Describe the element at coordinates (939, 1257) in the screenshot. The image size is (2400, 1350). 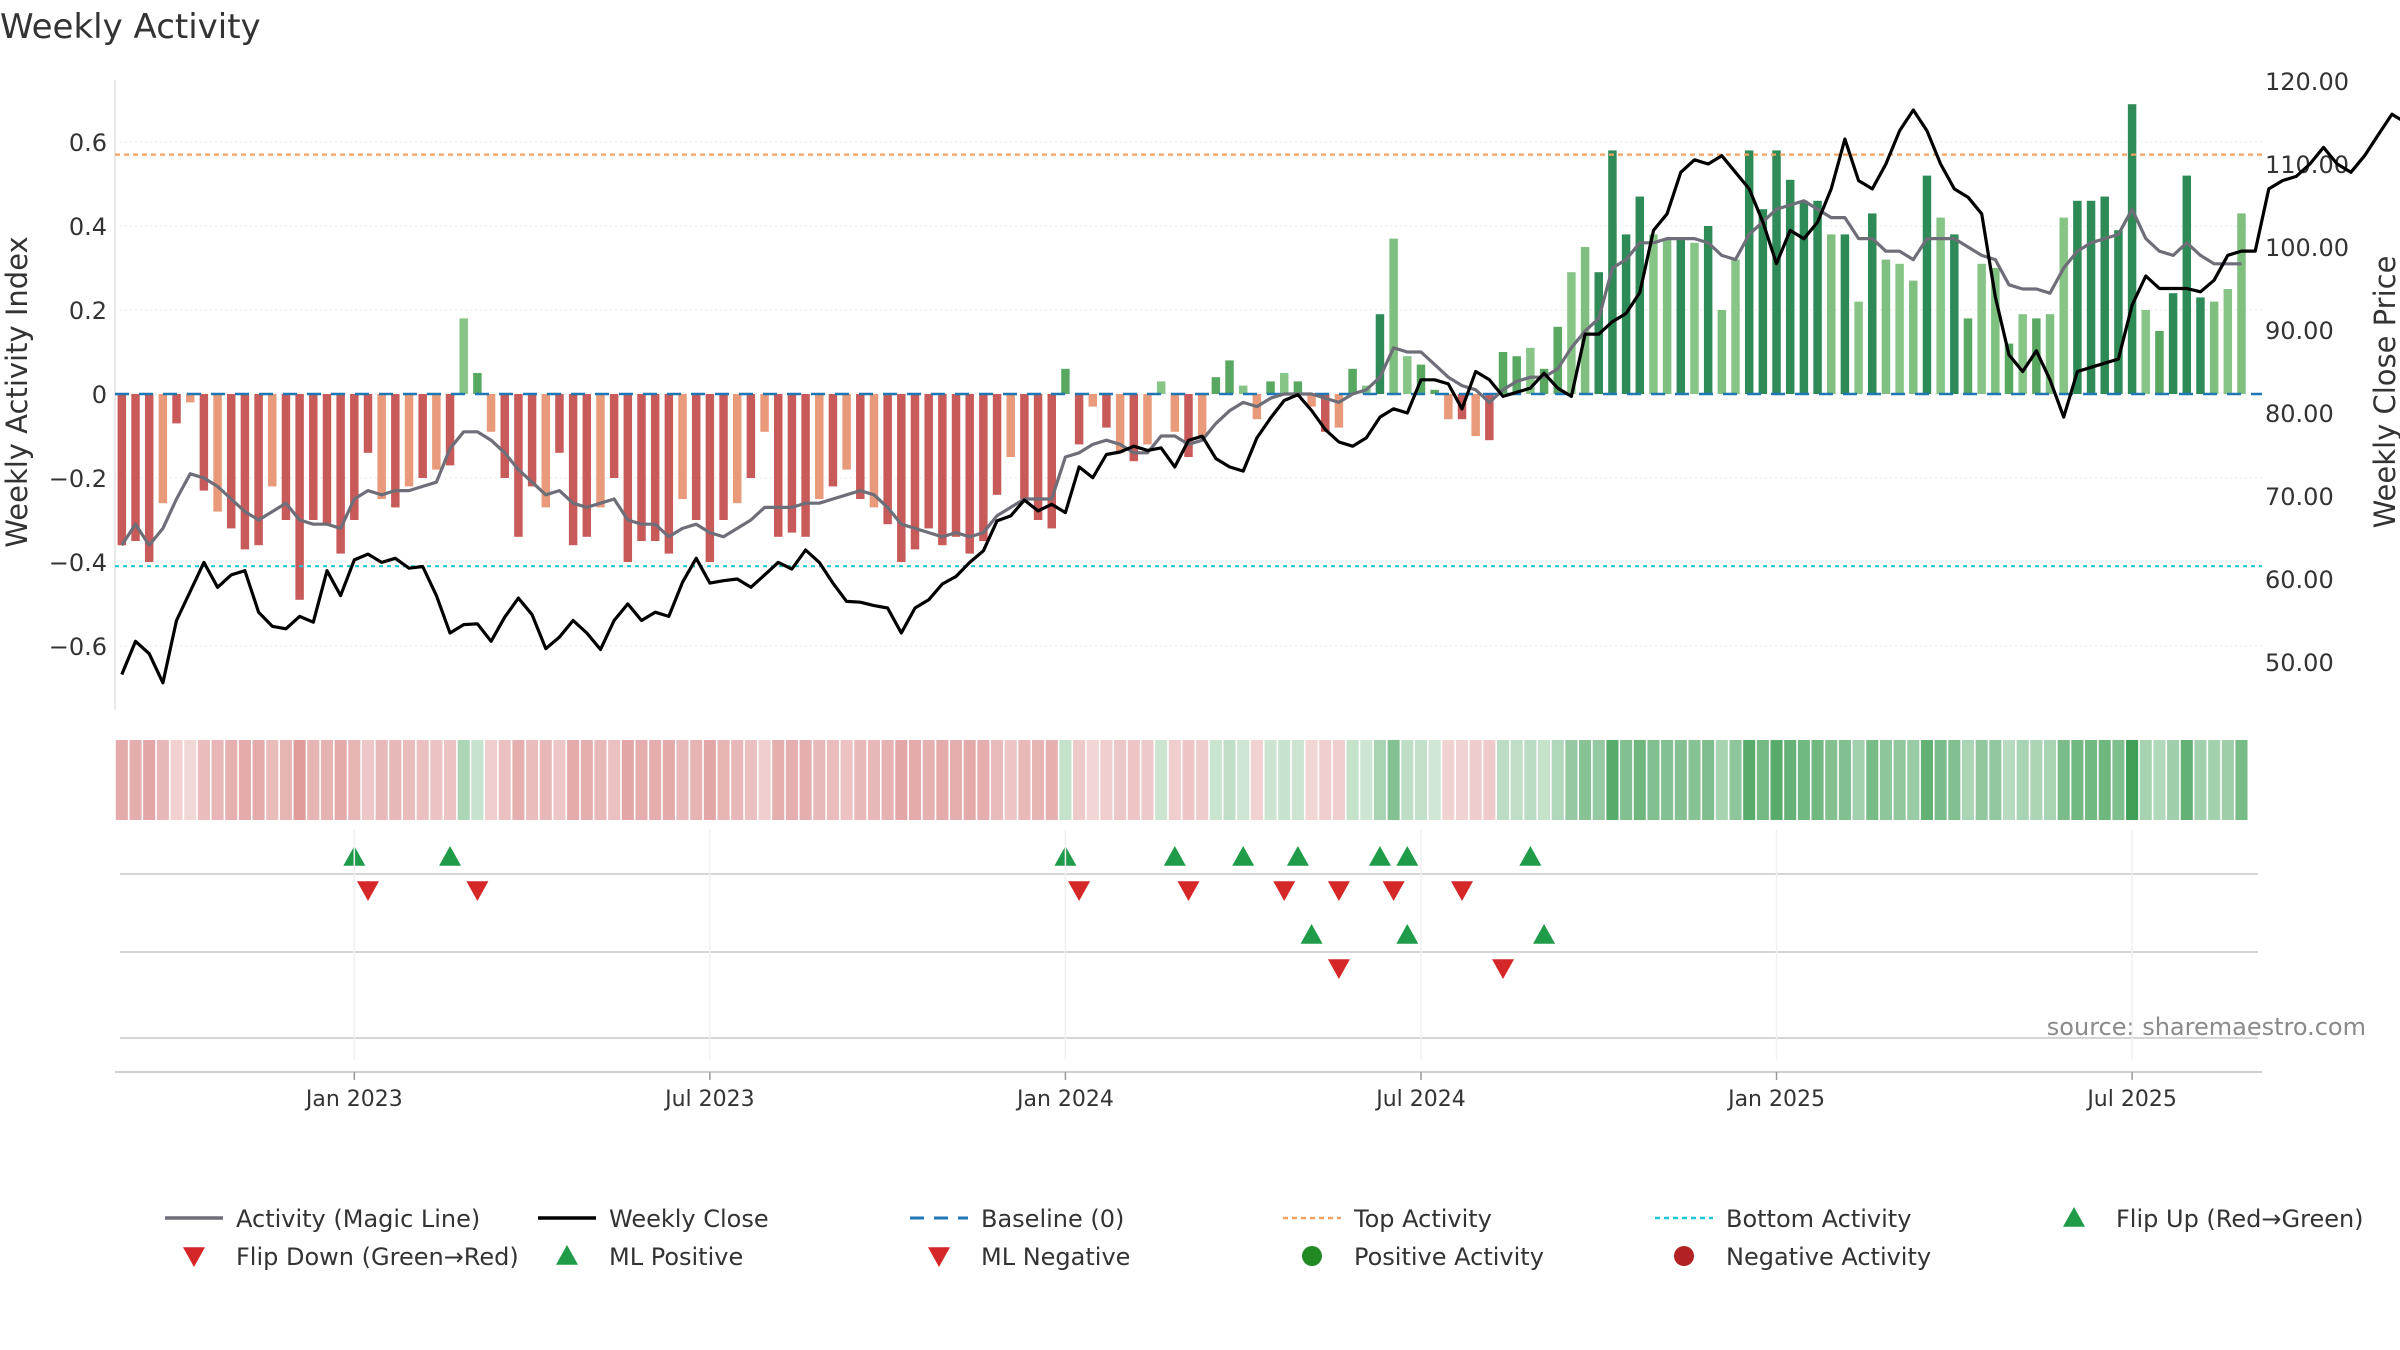
I see `legend-swatch-triangle-down` at that location.